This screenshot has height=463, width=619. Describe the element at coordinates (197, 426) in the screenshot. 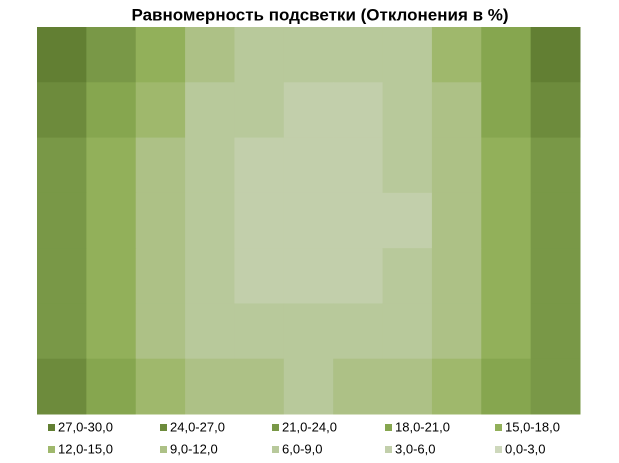

I see `legend-label: 24,0-27,0` at that location.